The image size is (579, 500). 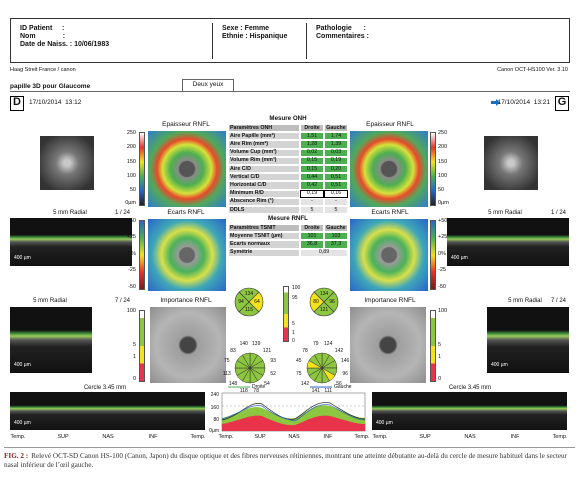 What do you see at coordinates (267, 384) in the screenshot?
I see `sector-value: 54` at bounding box center [267, 384].